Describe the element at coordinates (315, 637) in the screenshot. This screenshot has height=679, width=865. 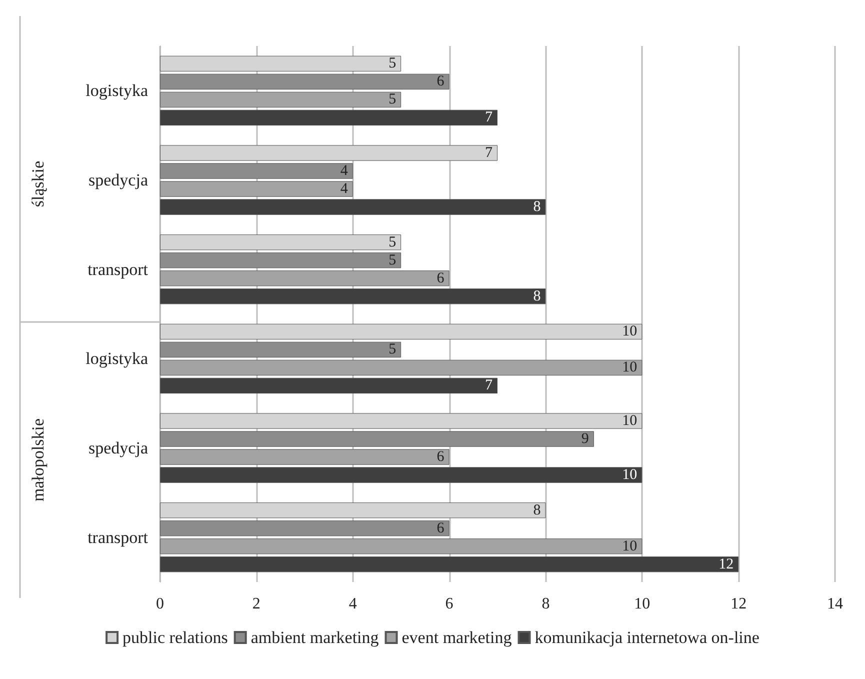
I see `legend-label: ambient marketing` at that location.